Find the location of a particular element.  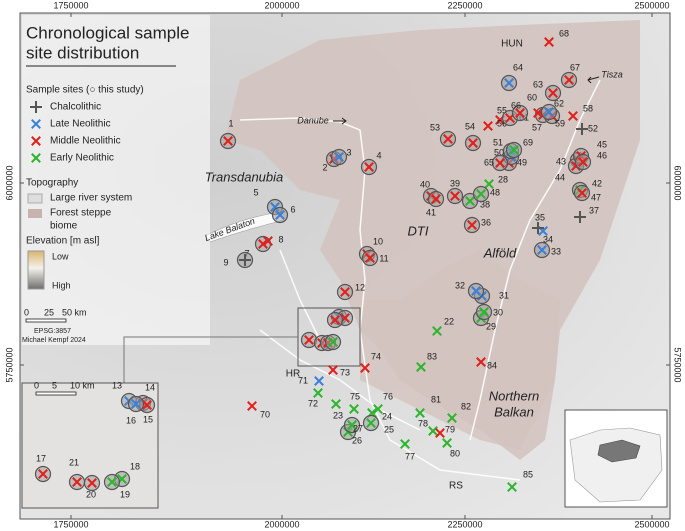

site-label: 1 is located at coordinates (230, 123).